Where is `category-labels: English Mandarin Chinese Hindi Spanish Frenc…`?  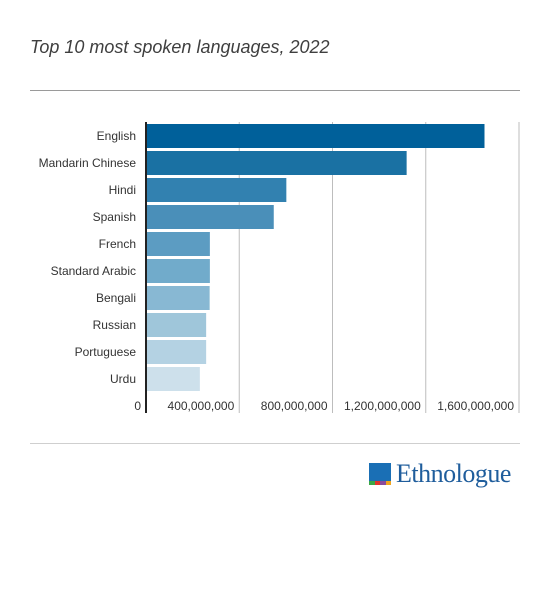 category-labels: English Mandarin Chinese Hindi Spanish Frenc… is located at coordinates (88, 257).